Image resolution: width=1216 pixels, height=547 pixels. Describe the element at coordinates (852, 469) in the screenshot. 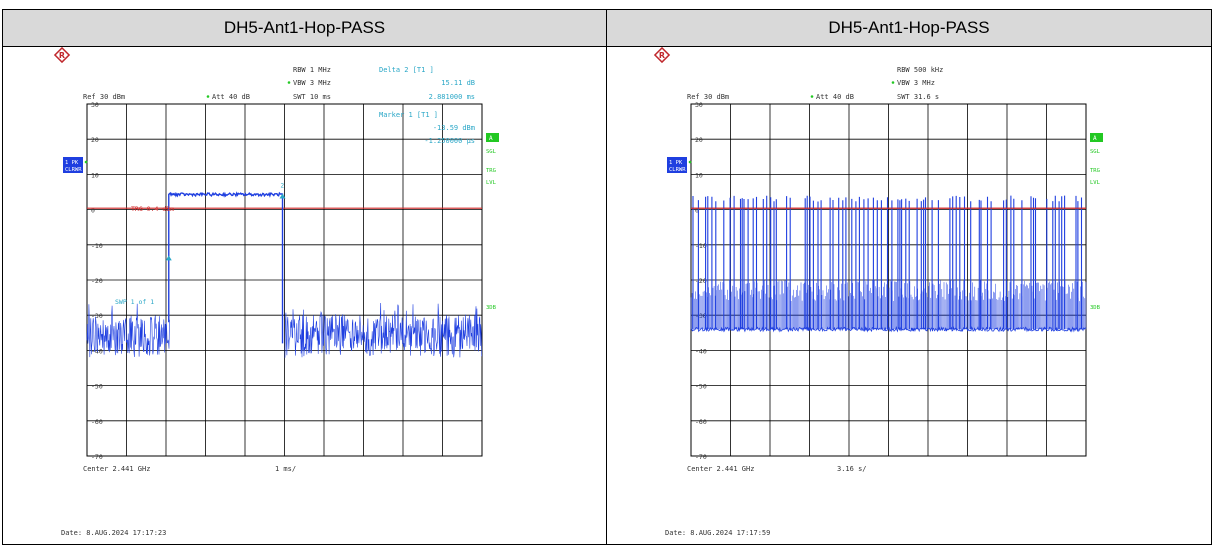

I see `time-per-div-label: 3.16 s/` at that location.